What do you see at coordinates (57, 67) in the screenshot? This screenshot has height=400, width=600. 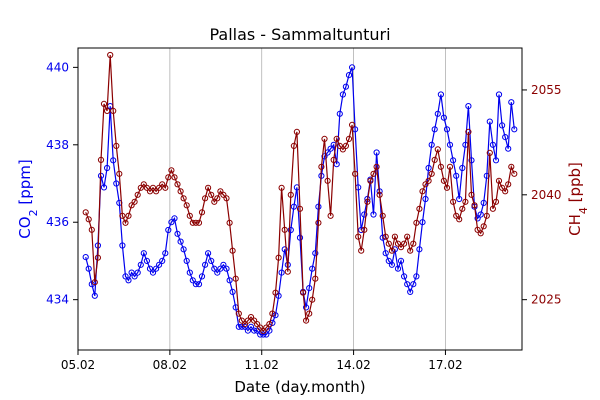 I see `left-y-tick-label: 440` at bounding box center [57, 67].